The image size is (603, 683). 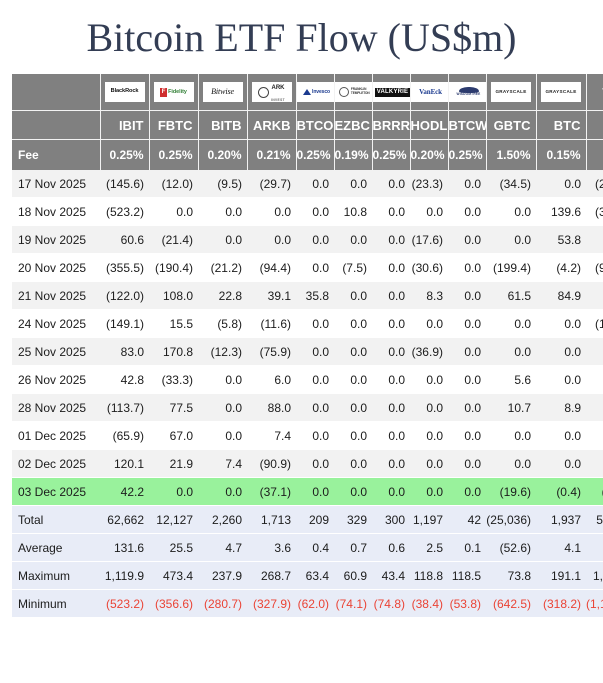 I want to click on summary-cell-total: 1,373.8, so click(x=594, y=575).